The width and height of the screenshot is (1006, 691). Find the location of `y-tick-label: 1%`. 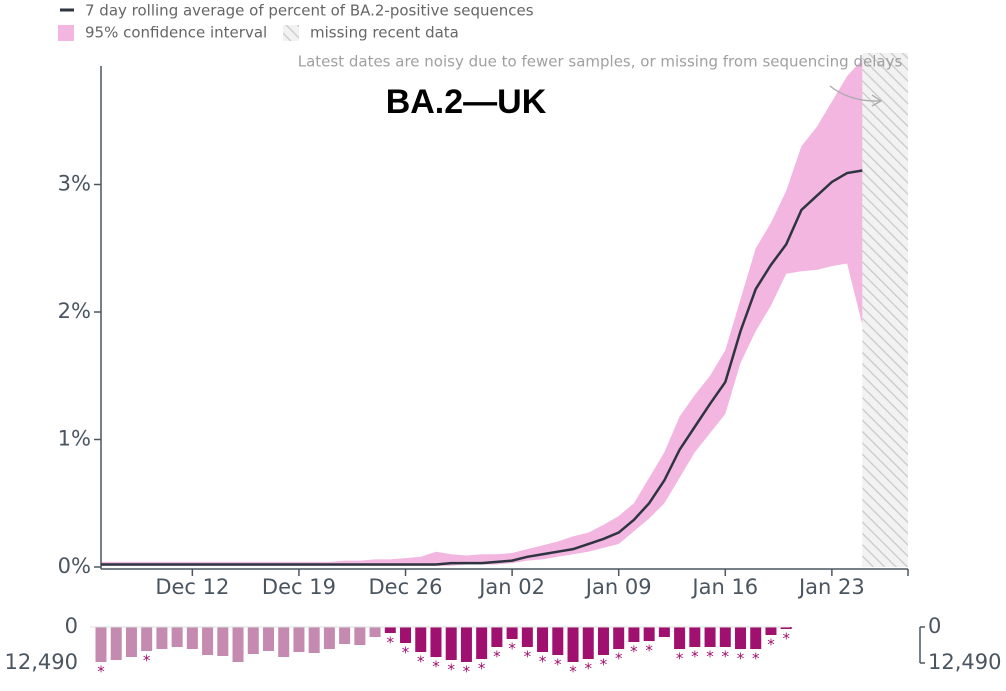

y-tick-label: 1% is located at coordinates (74, 439).